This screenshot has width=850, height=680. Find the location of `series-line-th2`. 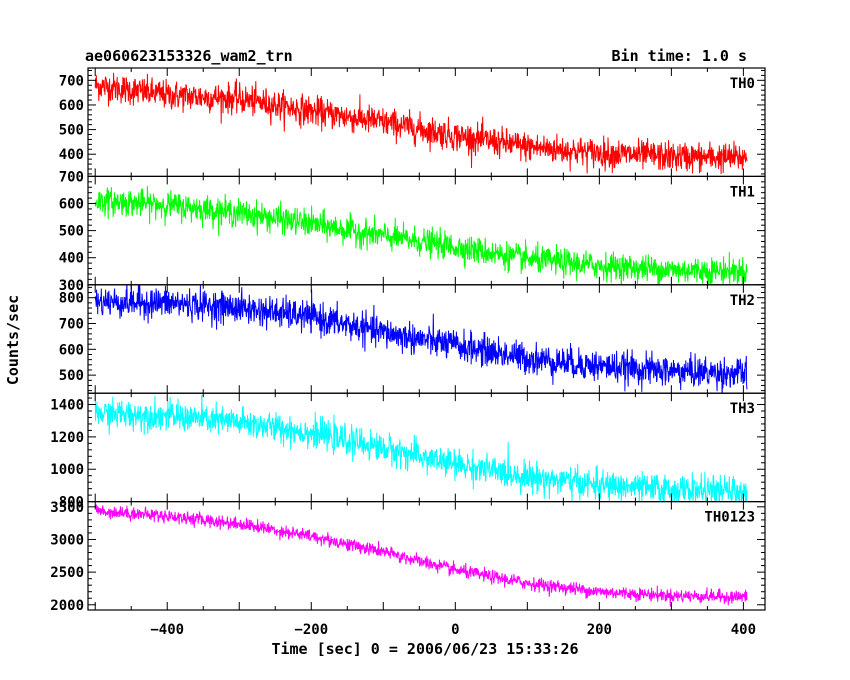

series-line-th2 is located at coordinates (421, 339).